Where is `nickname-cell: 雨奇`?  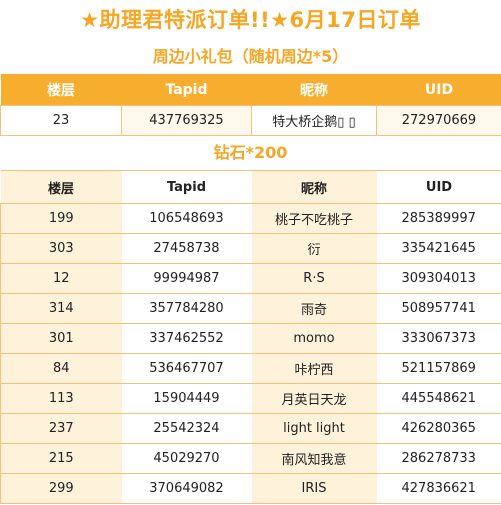 nickname-cell: 雨奇 is located at coordinates (314, 308).